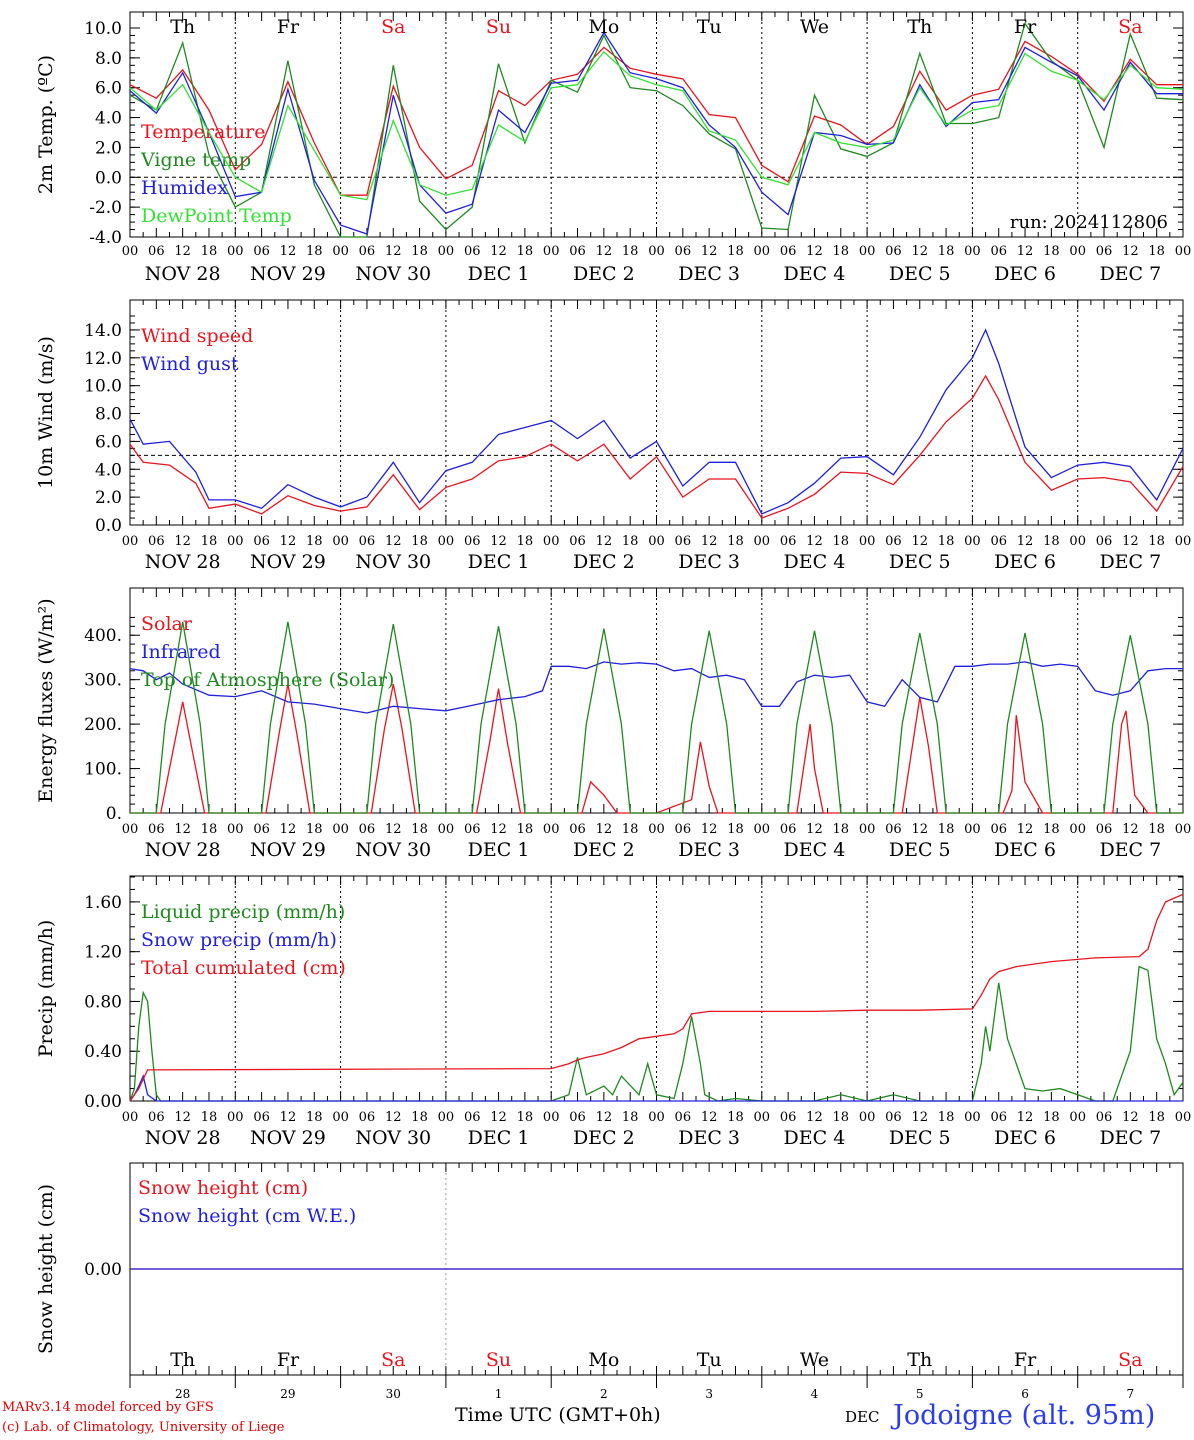 This screenshot has height=1440, width=1194. I want to click on y-tick-label: 1.20, so click(103, 953).